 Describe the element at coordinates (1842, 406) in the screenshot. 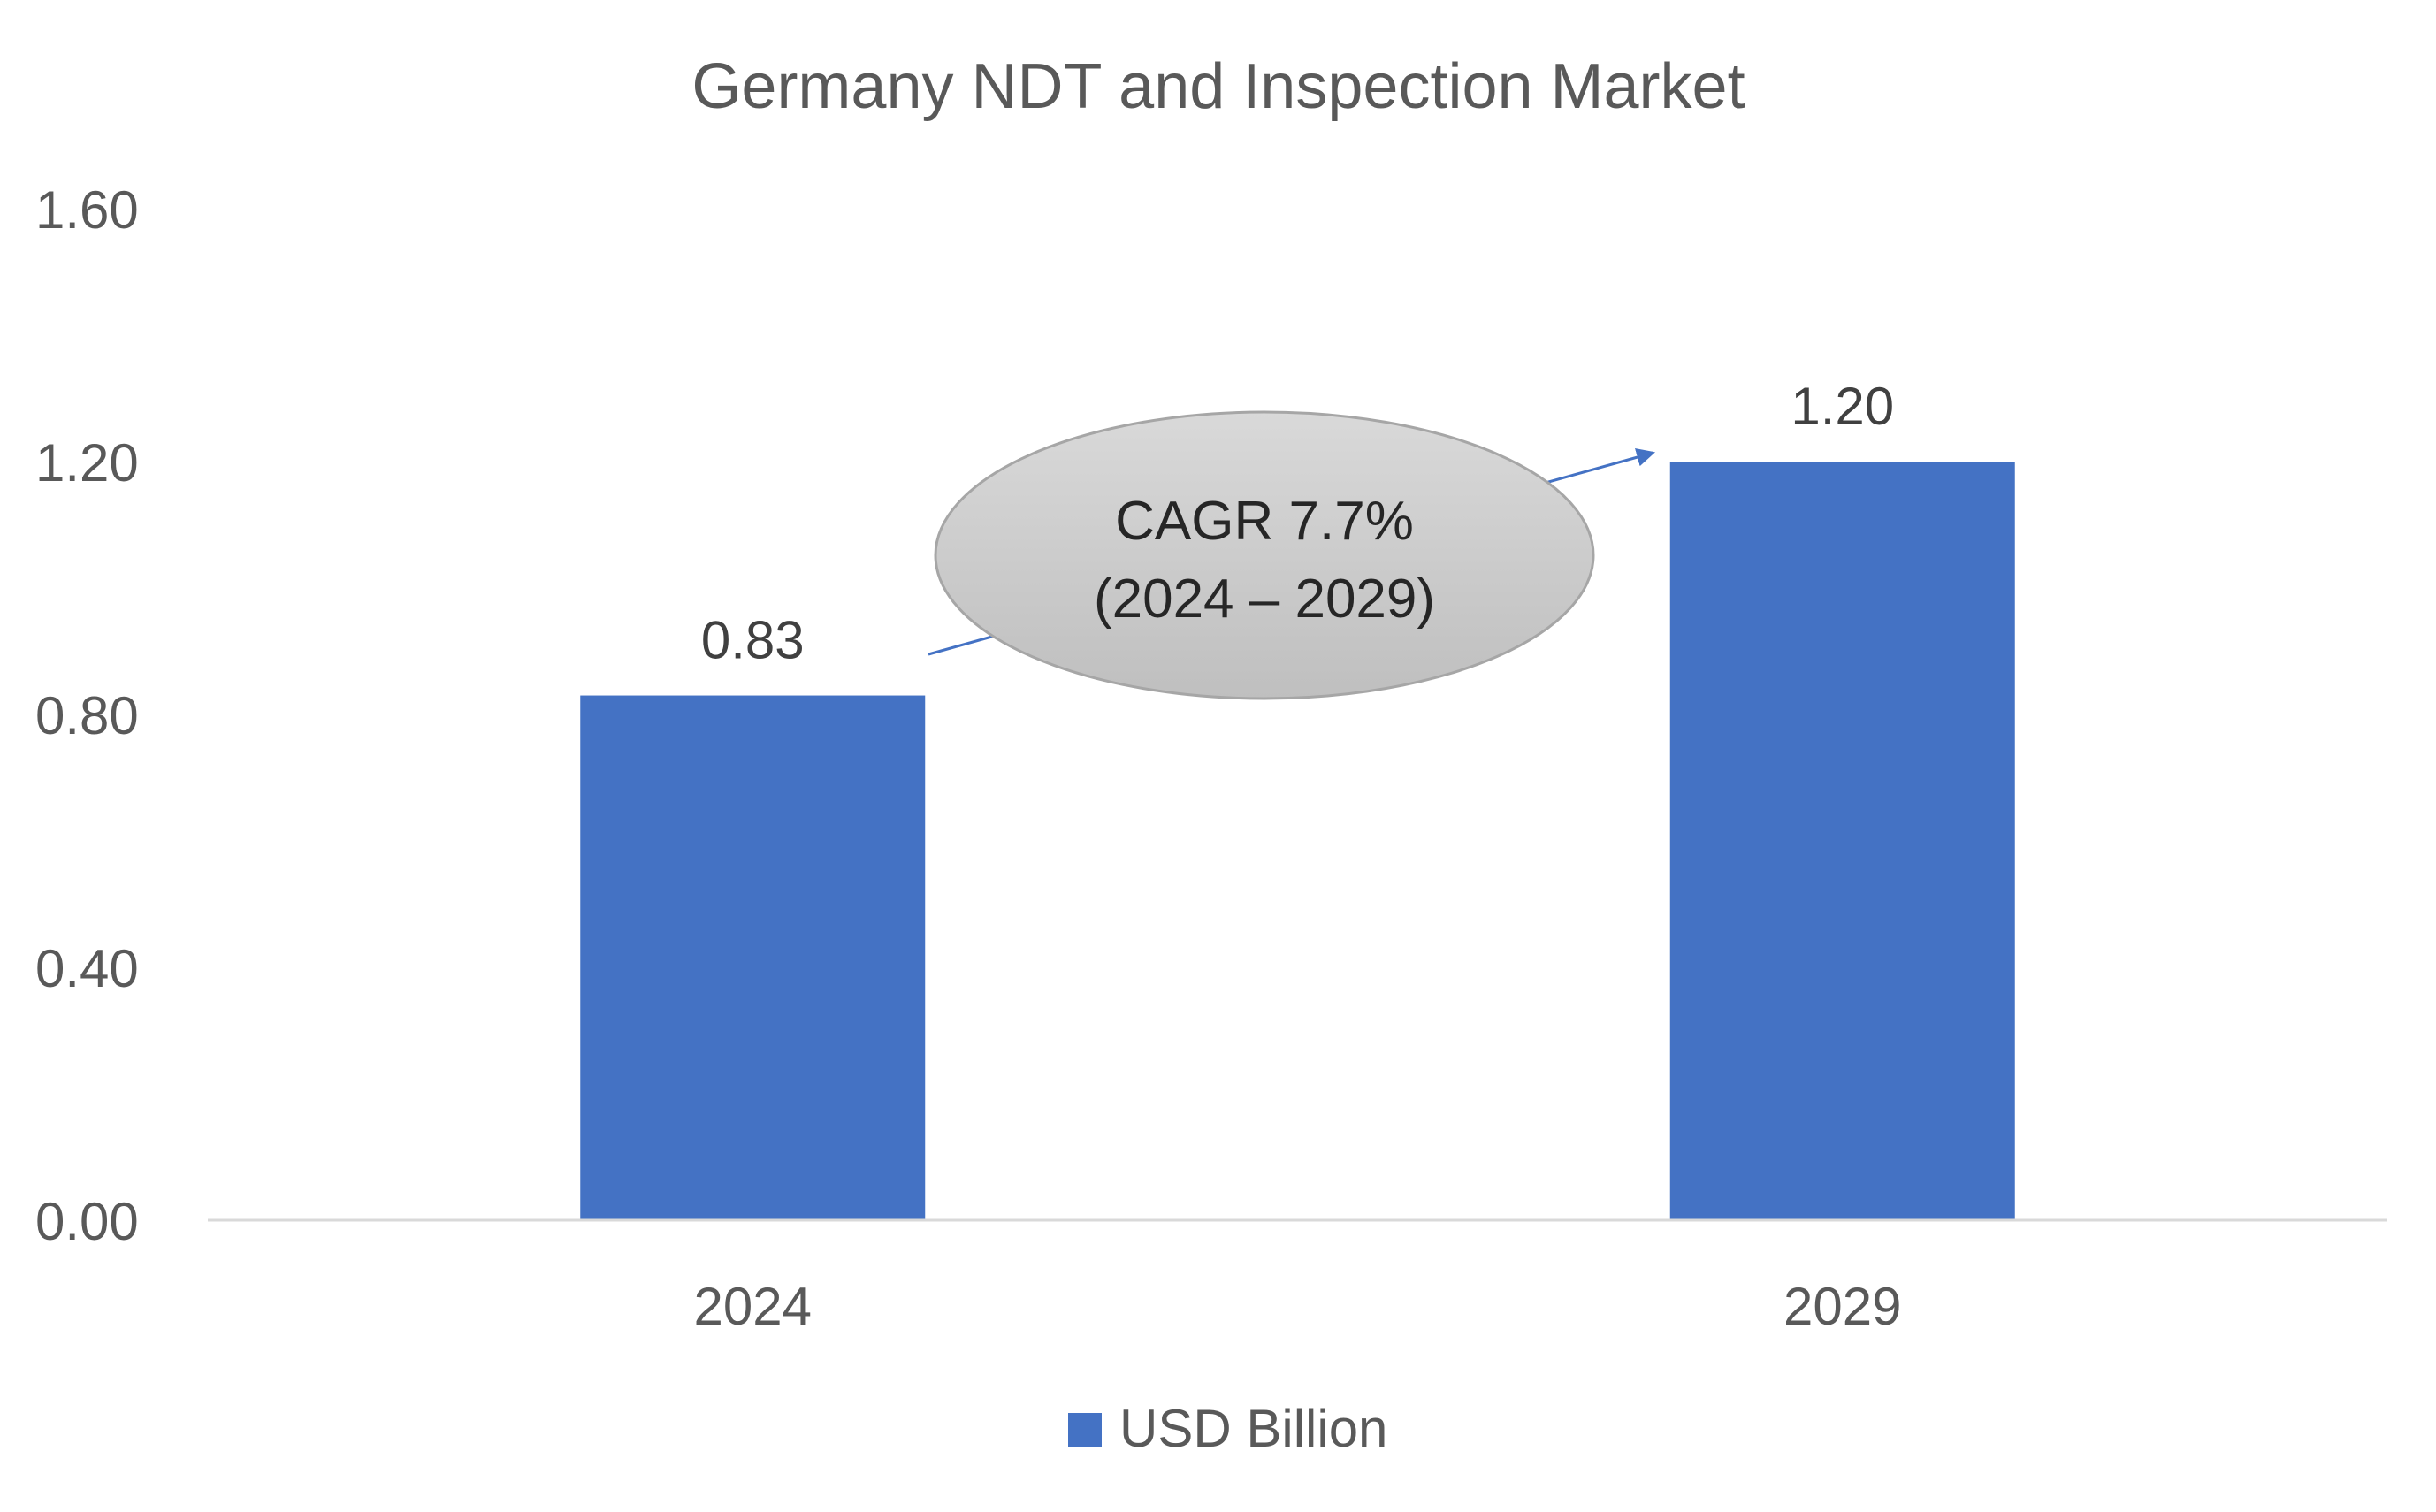

I see `data-label-2029: 1.20` at that location.